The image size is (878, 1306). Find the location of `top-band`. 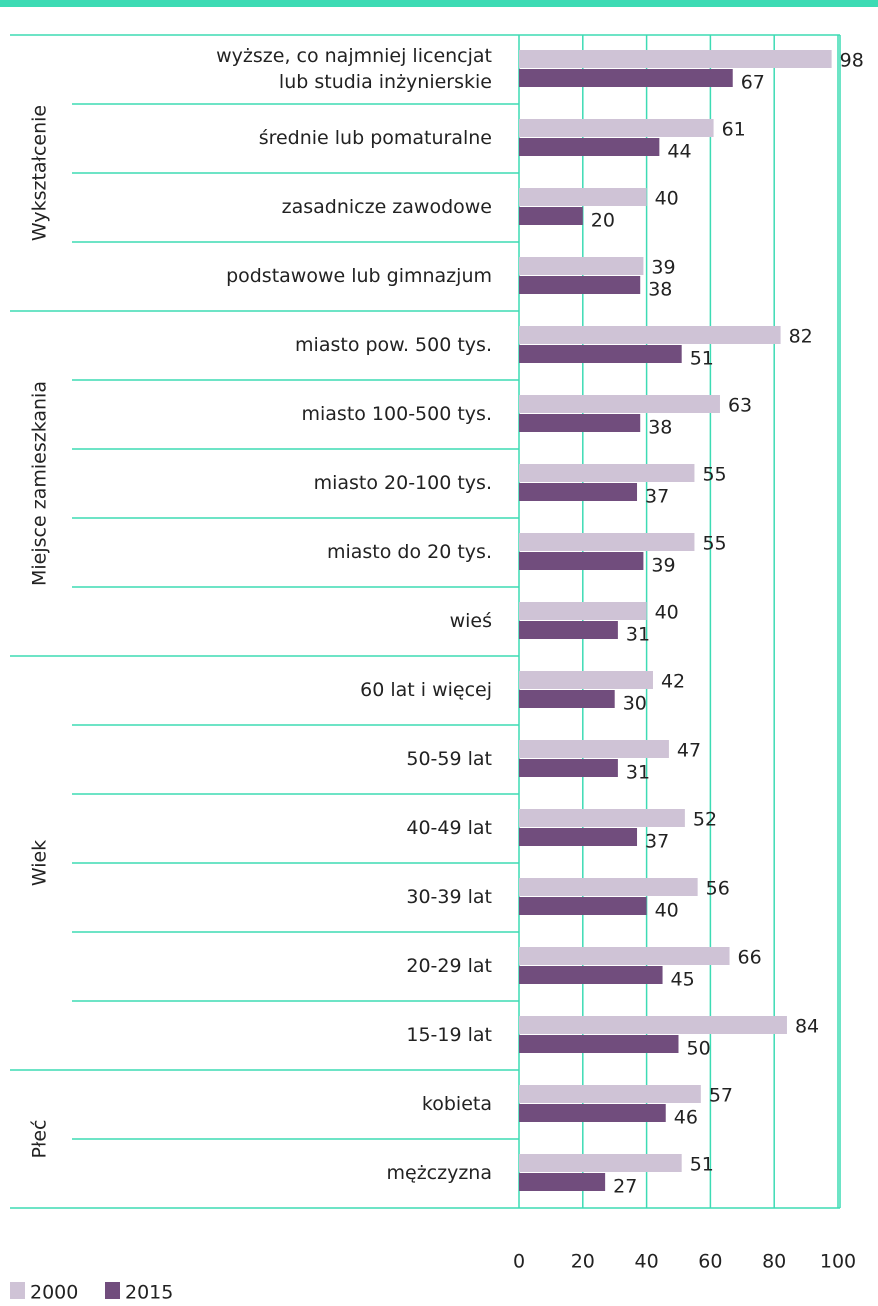

top-band is located at coordinates (439, 3).